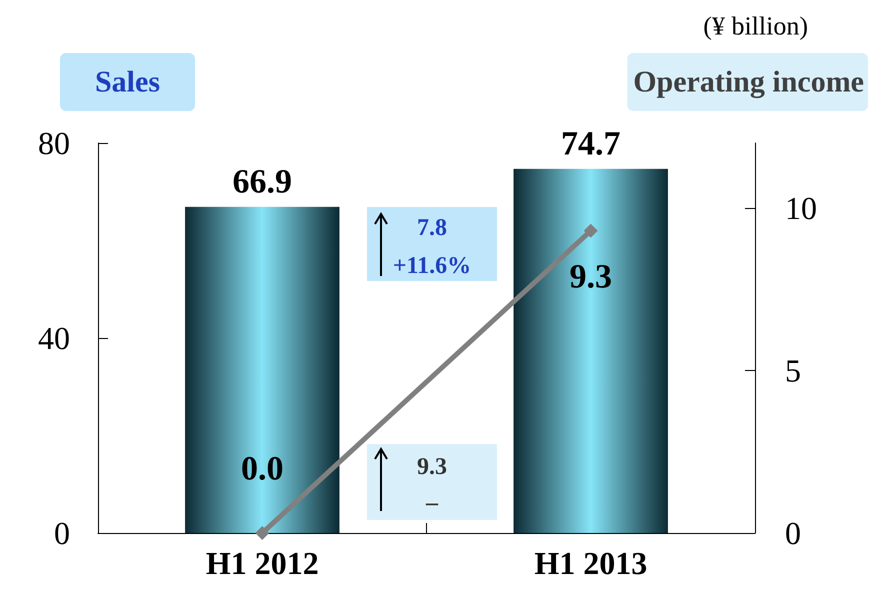  I want to click on y-tick-label: 40, so click(54, 338).